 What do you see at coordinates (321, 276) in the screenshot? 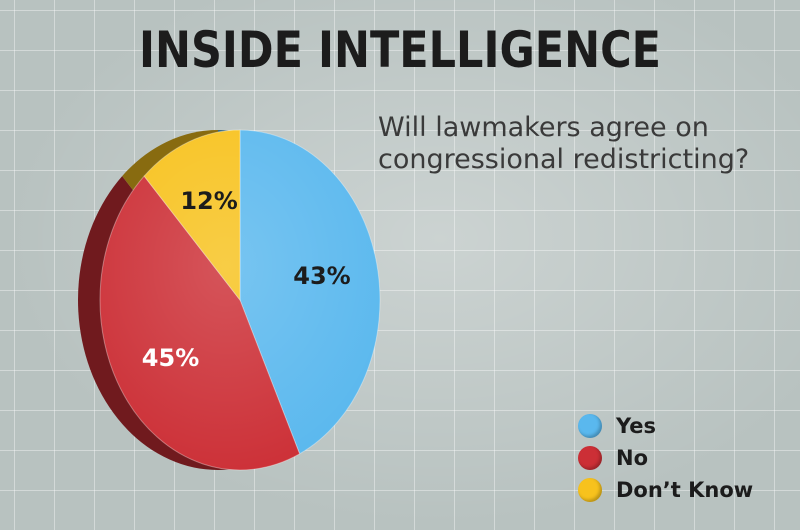
I see `slice-label-yes: 43%` at bounding box center [321, 276].